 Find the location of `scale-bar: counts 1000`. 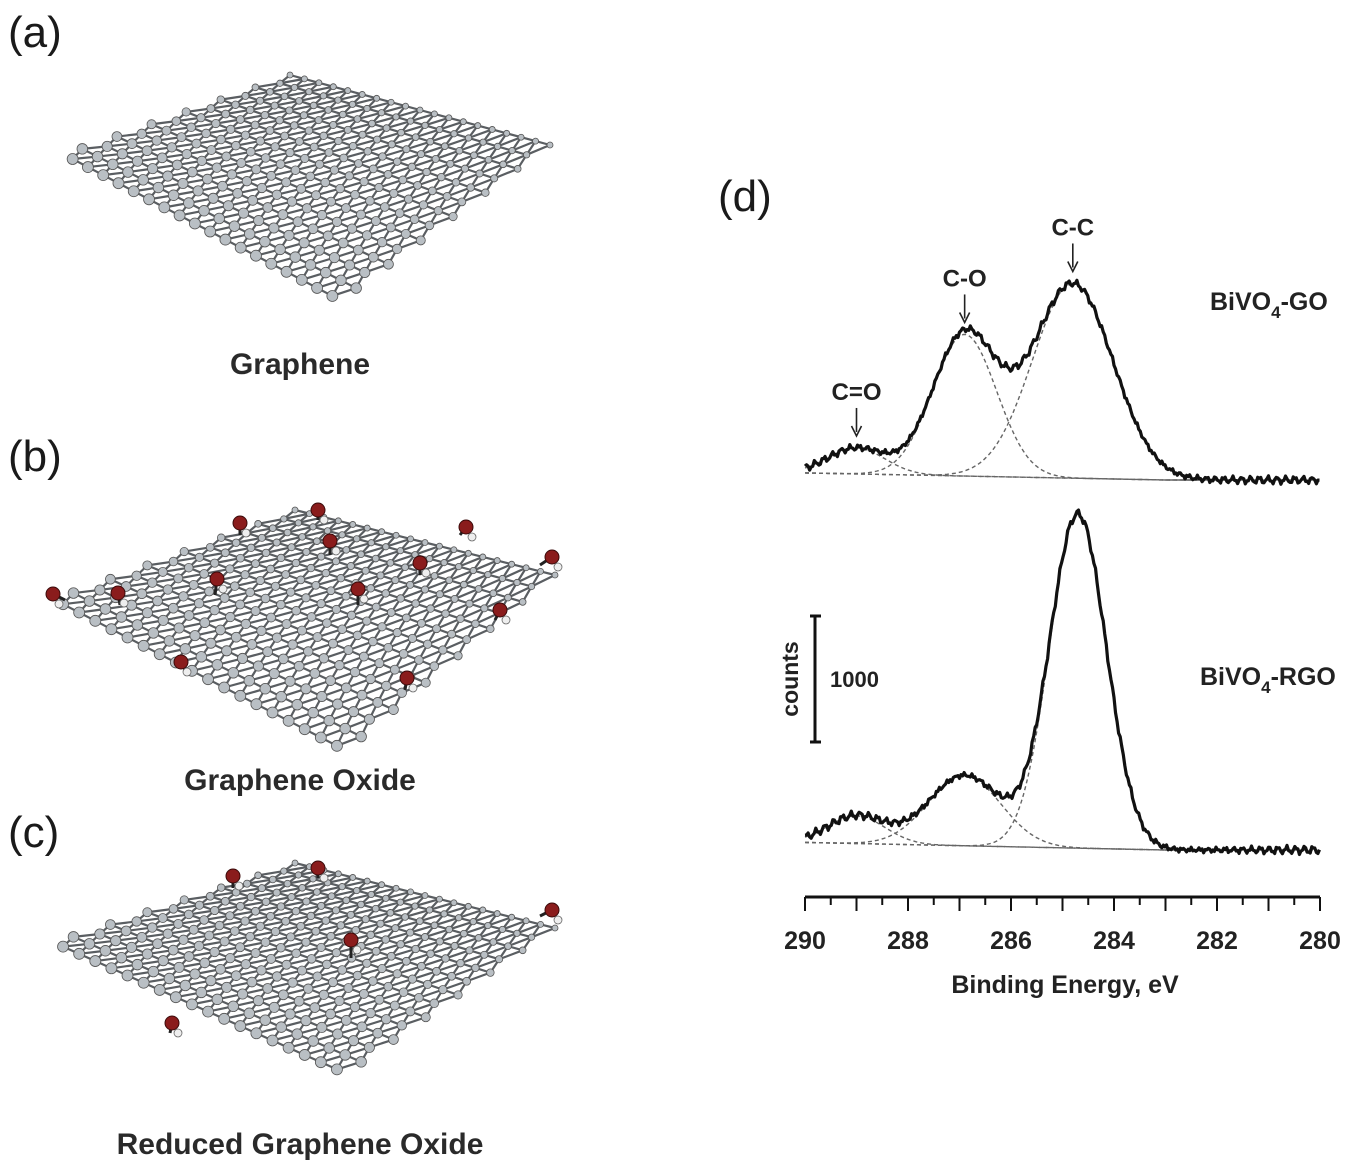

scale-bar: counts 1000 is located at coordinates (828, 679).